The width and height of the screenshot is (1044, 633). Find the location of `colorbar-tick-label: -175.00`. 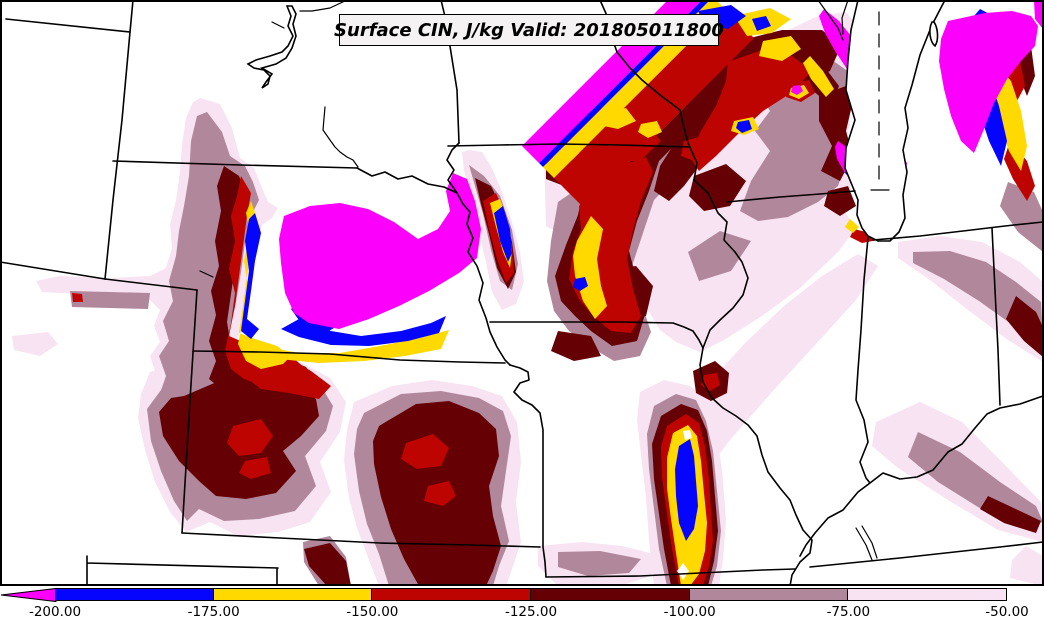

colorbar-tick-label: -175.00 is located at coordinates (213, 612).